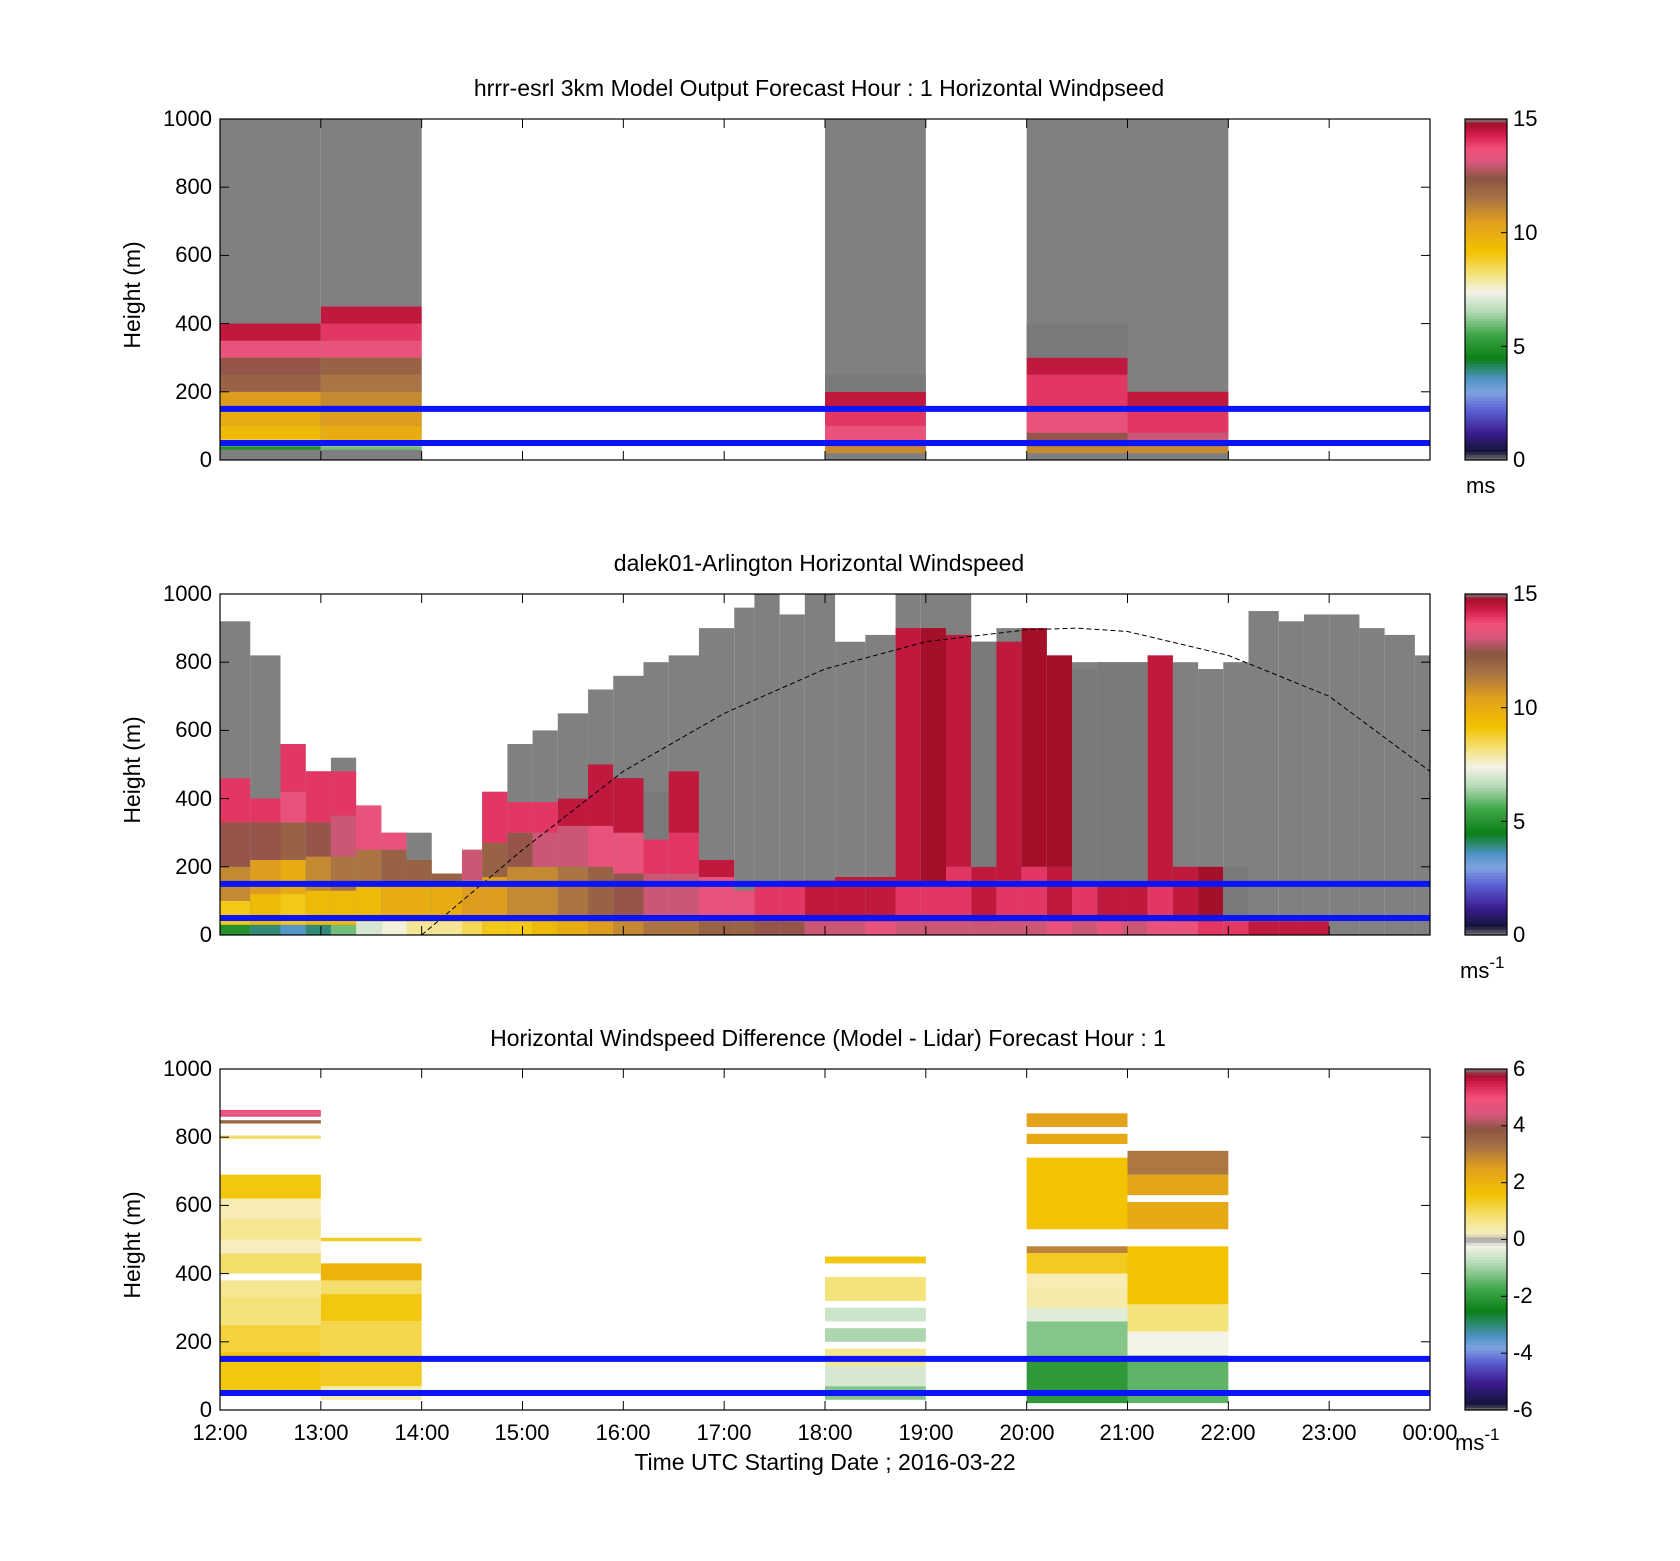  Describe the element at coordinates (1523, 1295) in the screenshot. I see `colorbar-tick-label: -2` at that location.